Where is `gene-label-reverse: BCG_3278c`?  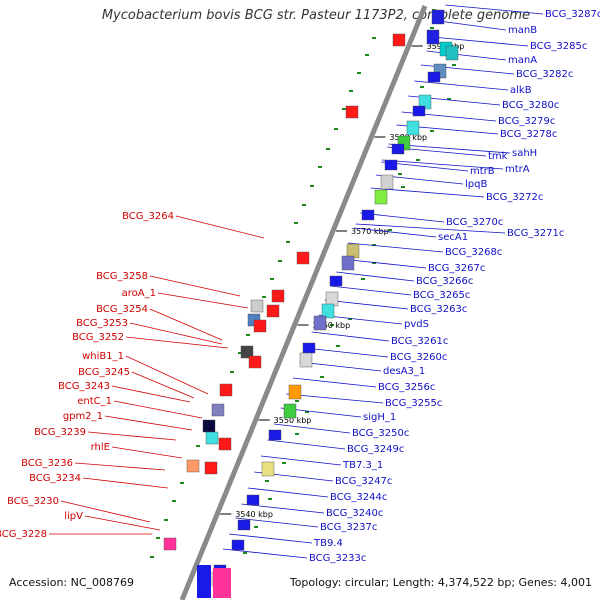
gene-label-reverse: BCG_3278c is located at coordinates (528, 134).